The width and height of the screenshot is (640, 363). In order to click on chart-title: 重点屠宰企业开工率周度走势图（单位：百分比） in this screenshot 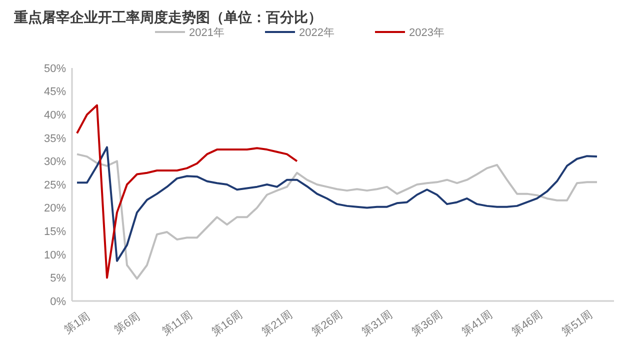, I will do `click(167, 17)`.